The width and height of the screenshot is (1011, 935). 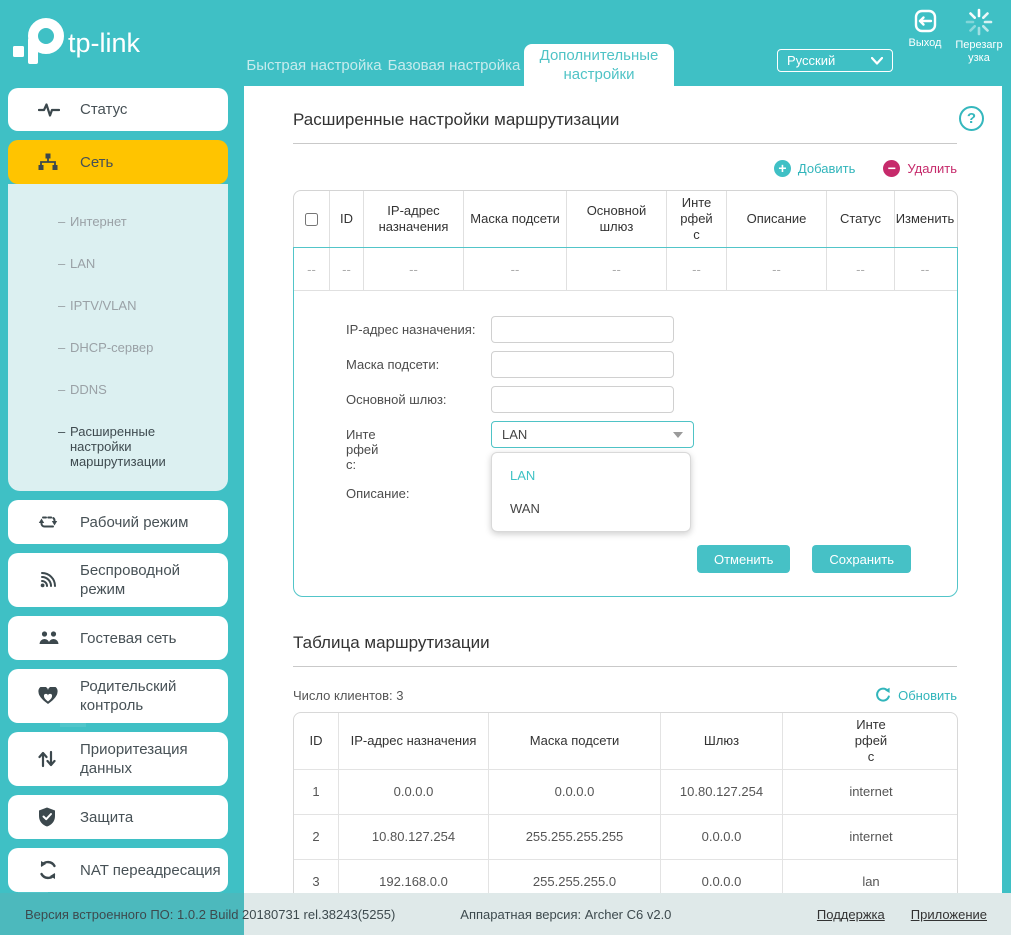 I want to click on select-all-checkbox, so click(x=311, y=219).